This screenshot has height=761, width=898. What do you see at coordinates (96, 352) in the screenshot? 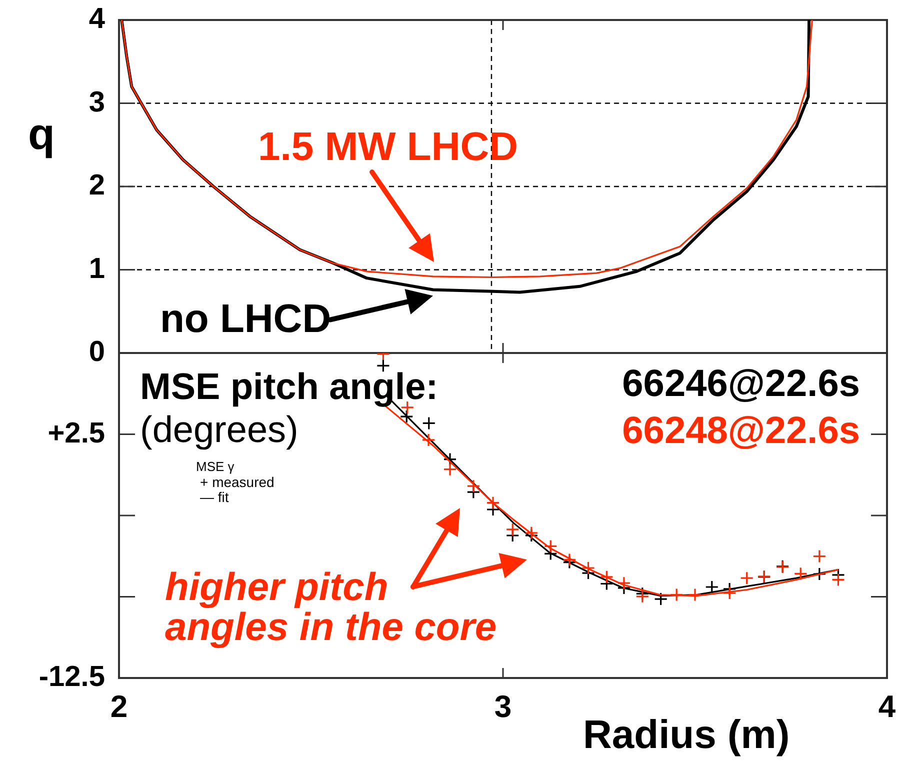
I see `y-tick-label: 0` at bounding box center [96, 352].